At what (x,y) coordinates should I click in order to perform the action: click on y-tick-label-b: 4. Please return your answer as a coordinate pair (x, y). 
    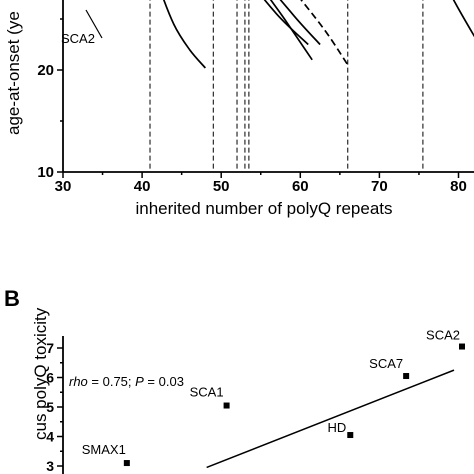
    Looking at the image, I should click on (50, 437).